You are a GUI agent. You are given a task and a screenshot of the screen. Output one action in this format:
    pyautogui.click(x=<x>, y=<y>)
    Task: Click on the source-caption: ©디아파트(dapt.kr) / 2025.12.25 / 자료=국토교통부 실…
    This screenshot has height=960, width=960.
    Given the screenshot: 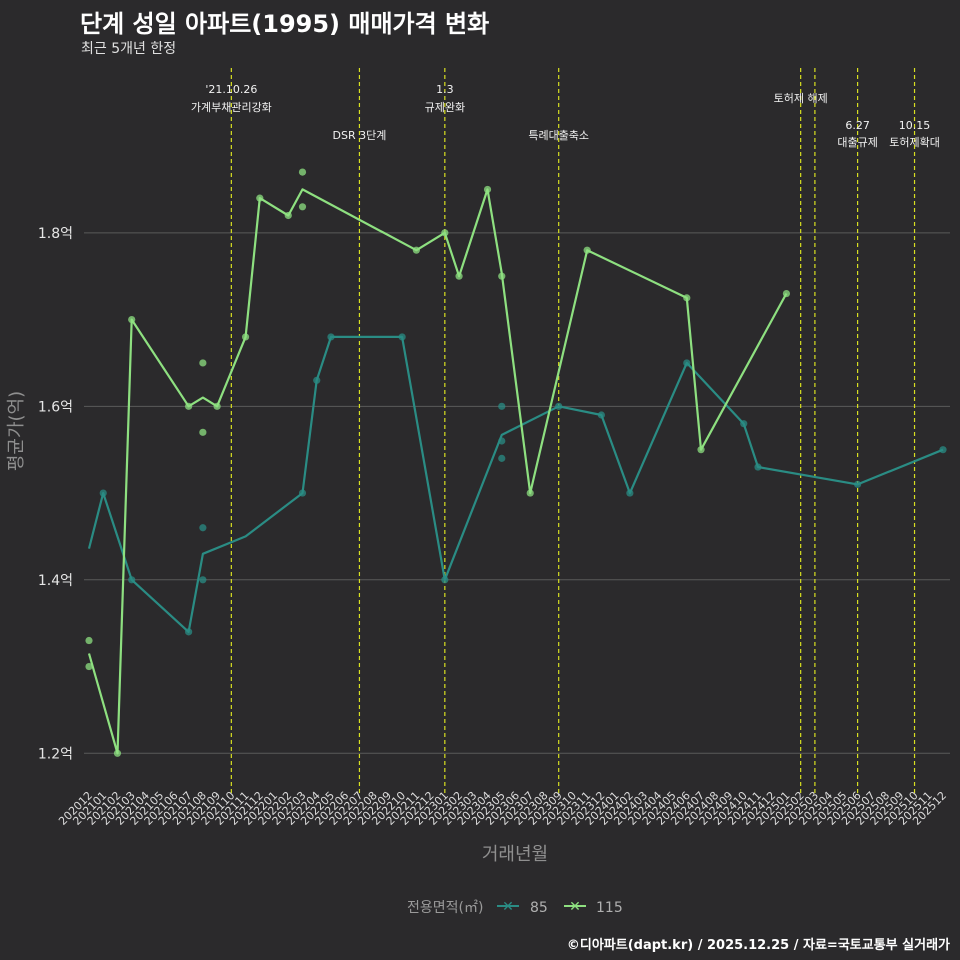 What is the action you would take?
    pyautogui.click(x=758, y=945)
    